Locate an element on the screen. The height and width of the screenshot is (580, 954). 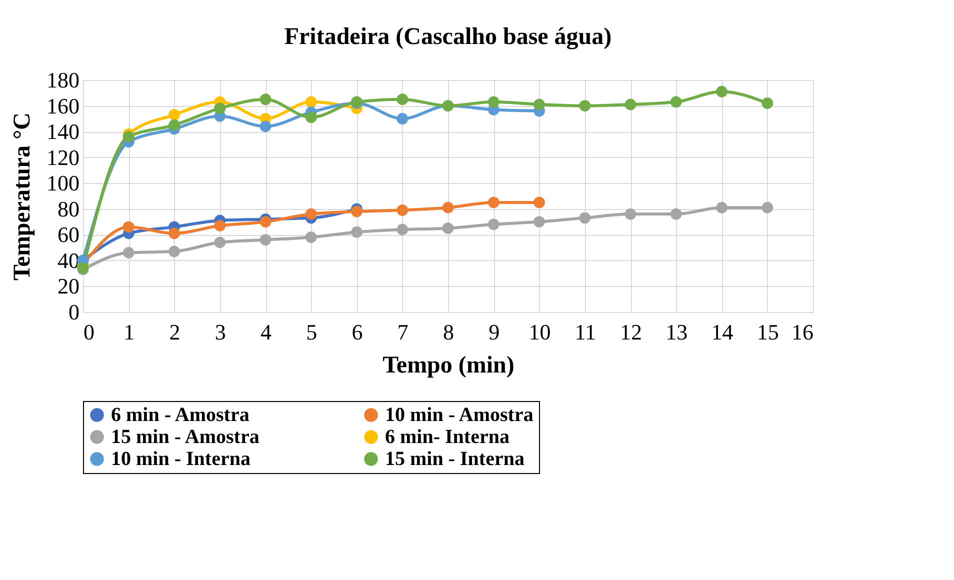
legend-label: 15 min - Interna is located at coordinates (454, 459).